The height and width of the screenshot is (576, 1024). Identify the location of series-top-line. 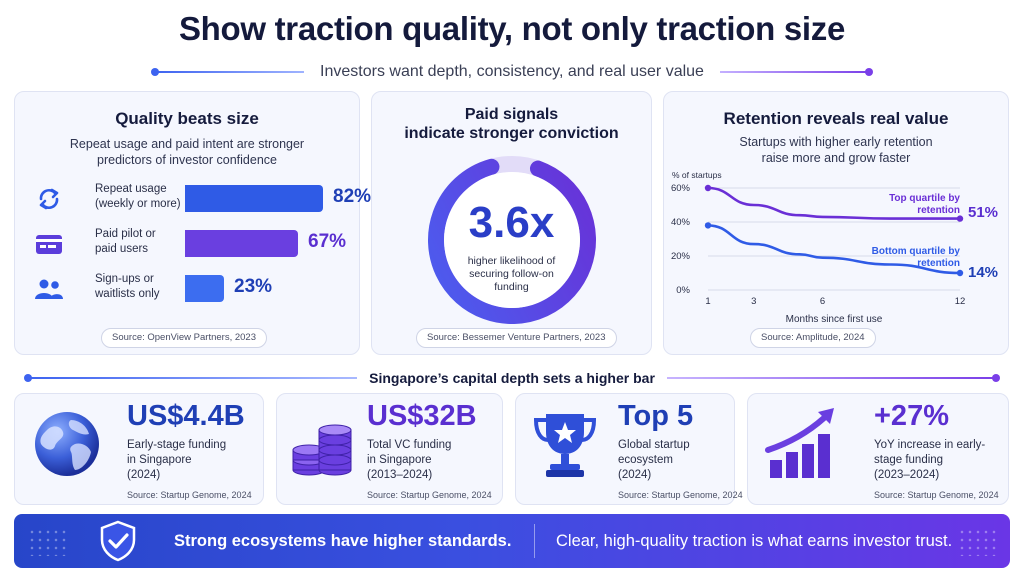
(833, 203).